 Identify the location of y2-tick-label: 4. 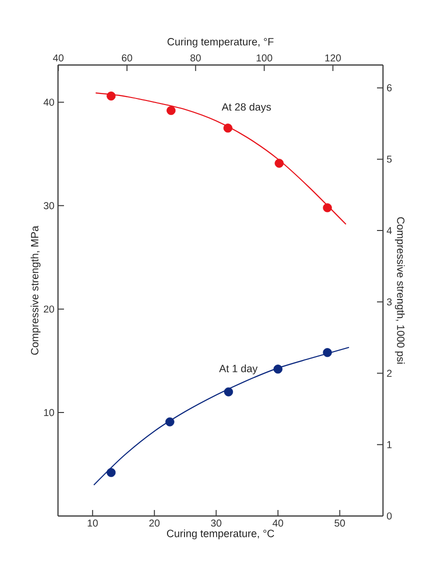
(389, 230).